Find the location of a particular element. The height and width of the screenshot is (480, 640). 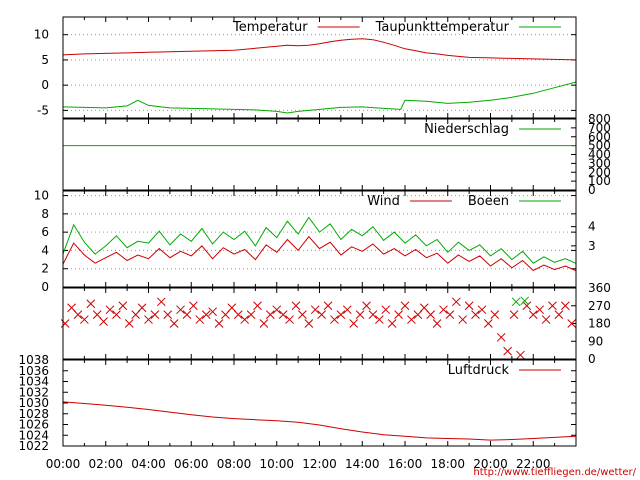

xtick-label: 12:00 is located at coordinates (319, 464).